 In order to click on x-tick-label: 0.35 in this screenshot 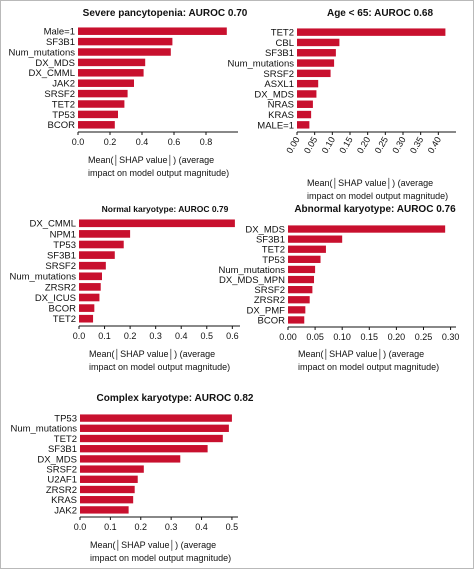, I will do `click(416, 145)`.